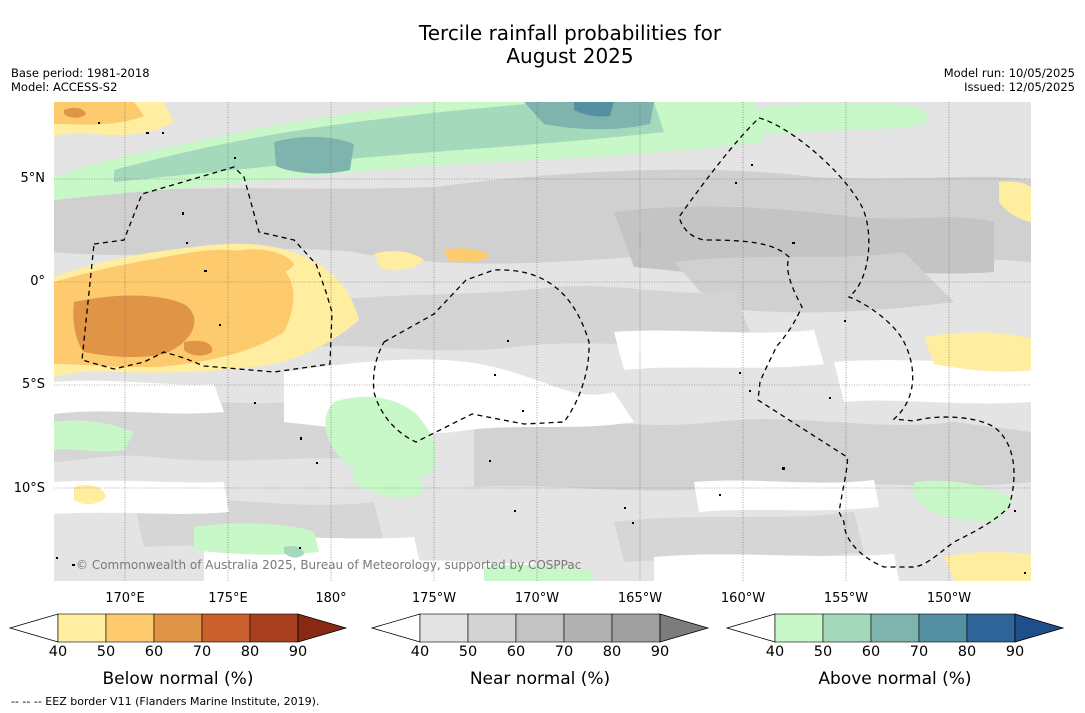 Image resolution: width=1085 pixels, height=713 pixels. I want to click on lat-label-5n: 5°N, so click(33, 178).